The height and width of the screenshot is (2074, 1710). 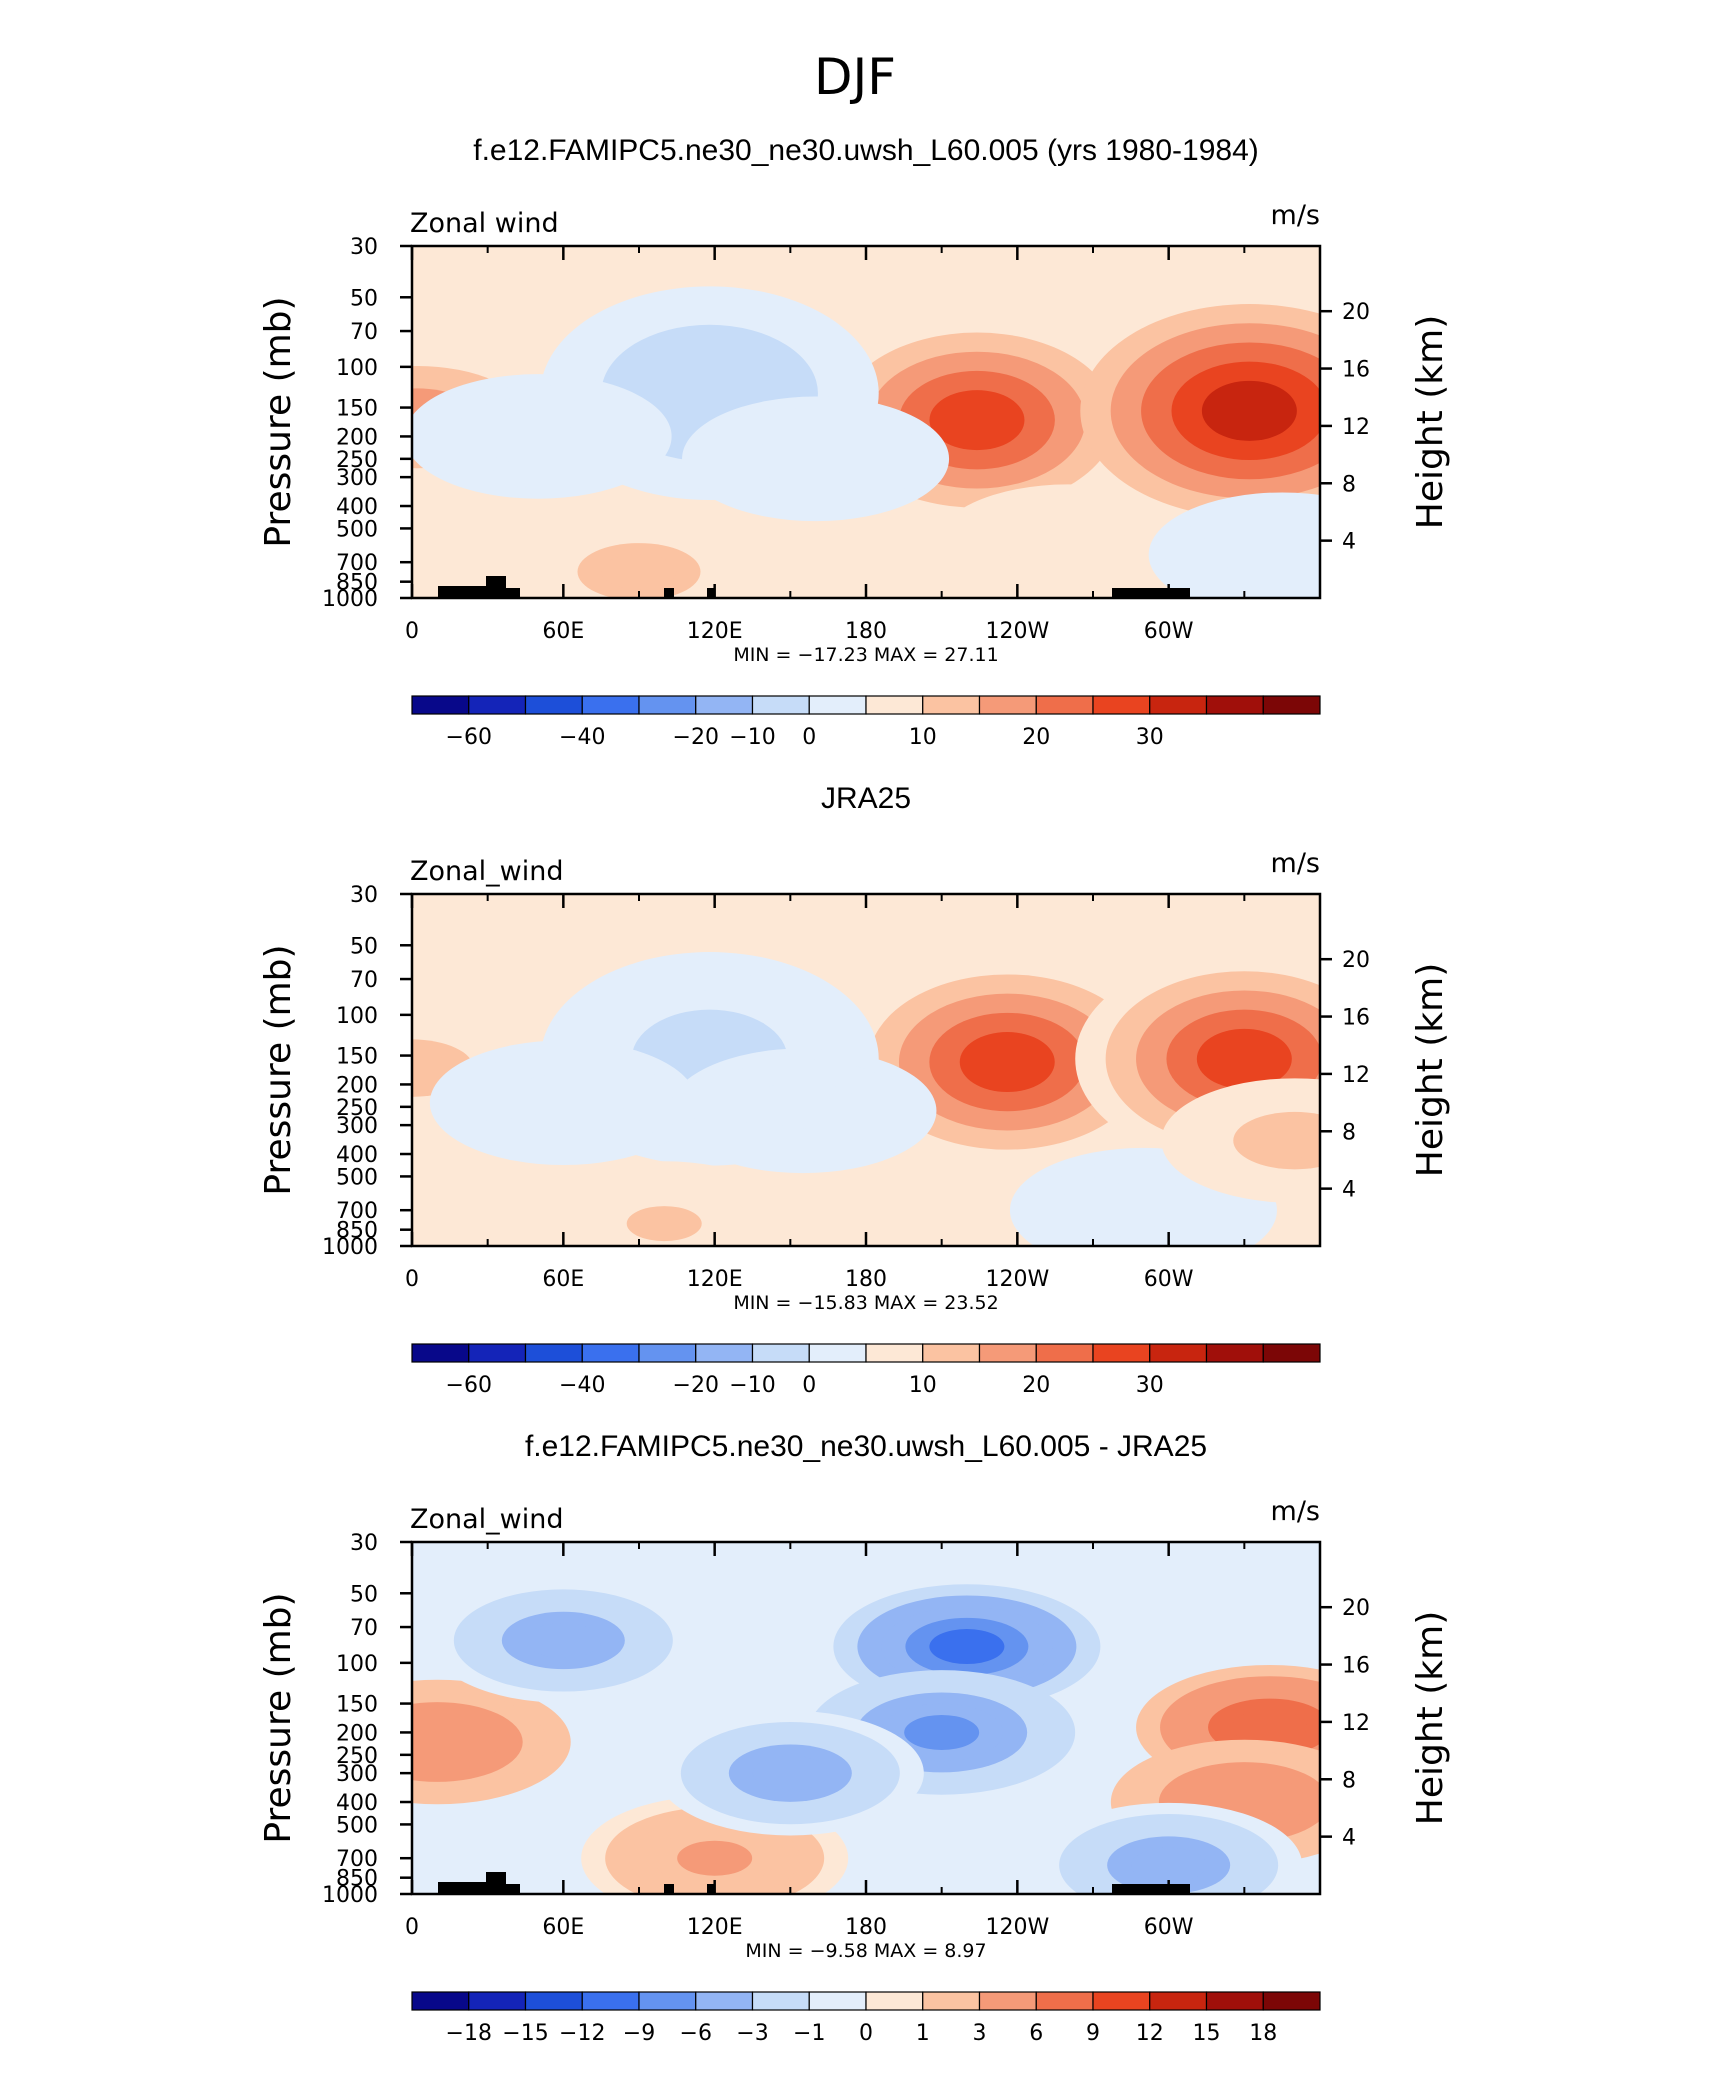 I want to click on y-tick-label: 30, so click(x=364, y=895).